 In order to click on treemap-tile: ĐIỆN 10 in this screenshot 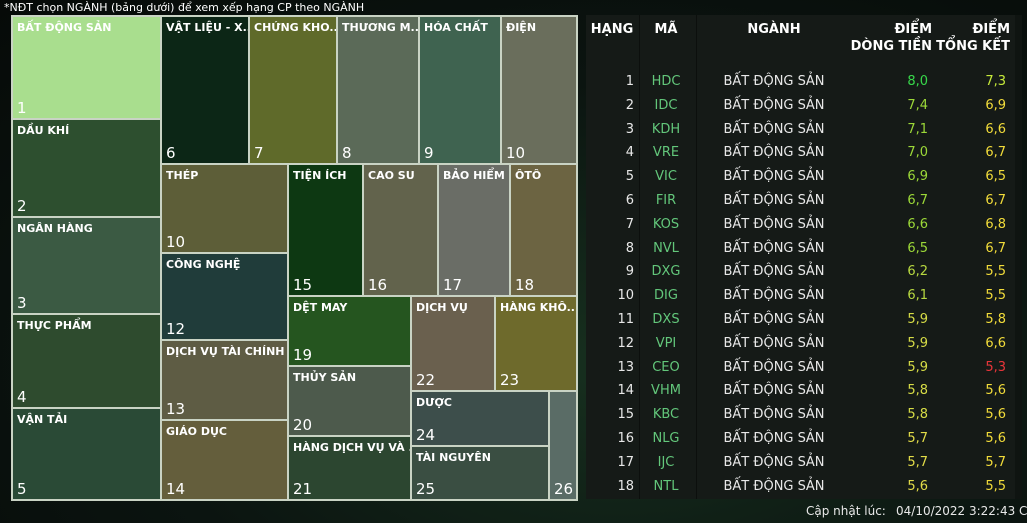, I will do `click(539, 90)`.